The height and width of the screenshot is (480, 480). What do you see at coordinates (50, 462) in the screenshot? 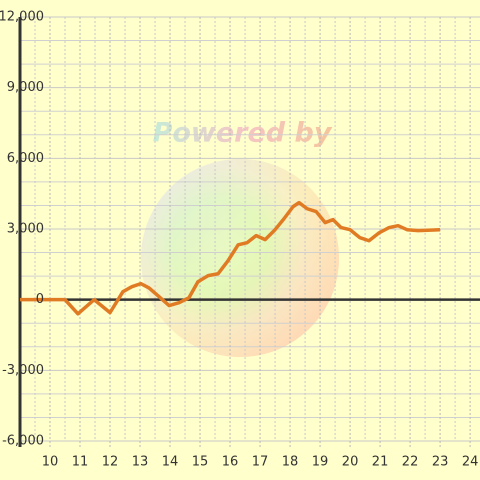
I see `x-tick-label: 10` at bounding box center [50, 462].